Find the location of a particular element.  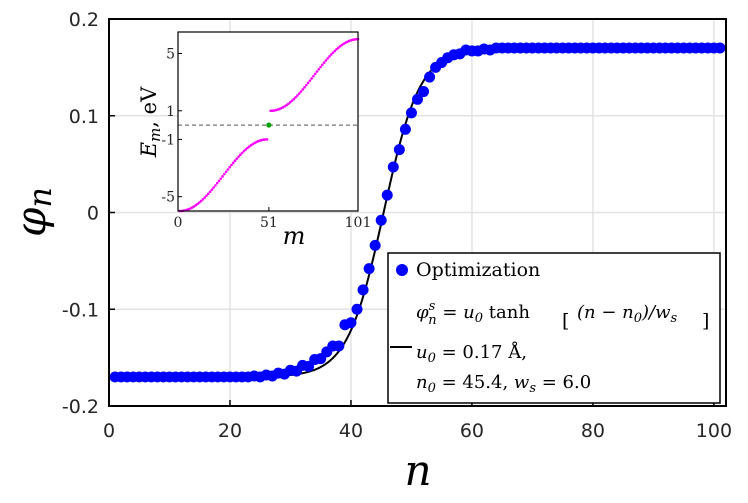

inset-y-label-sub: m is located at coordinates (155, 135).